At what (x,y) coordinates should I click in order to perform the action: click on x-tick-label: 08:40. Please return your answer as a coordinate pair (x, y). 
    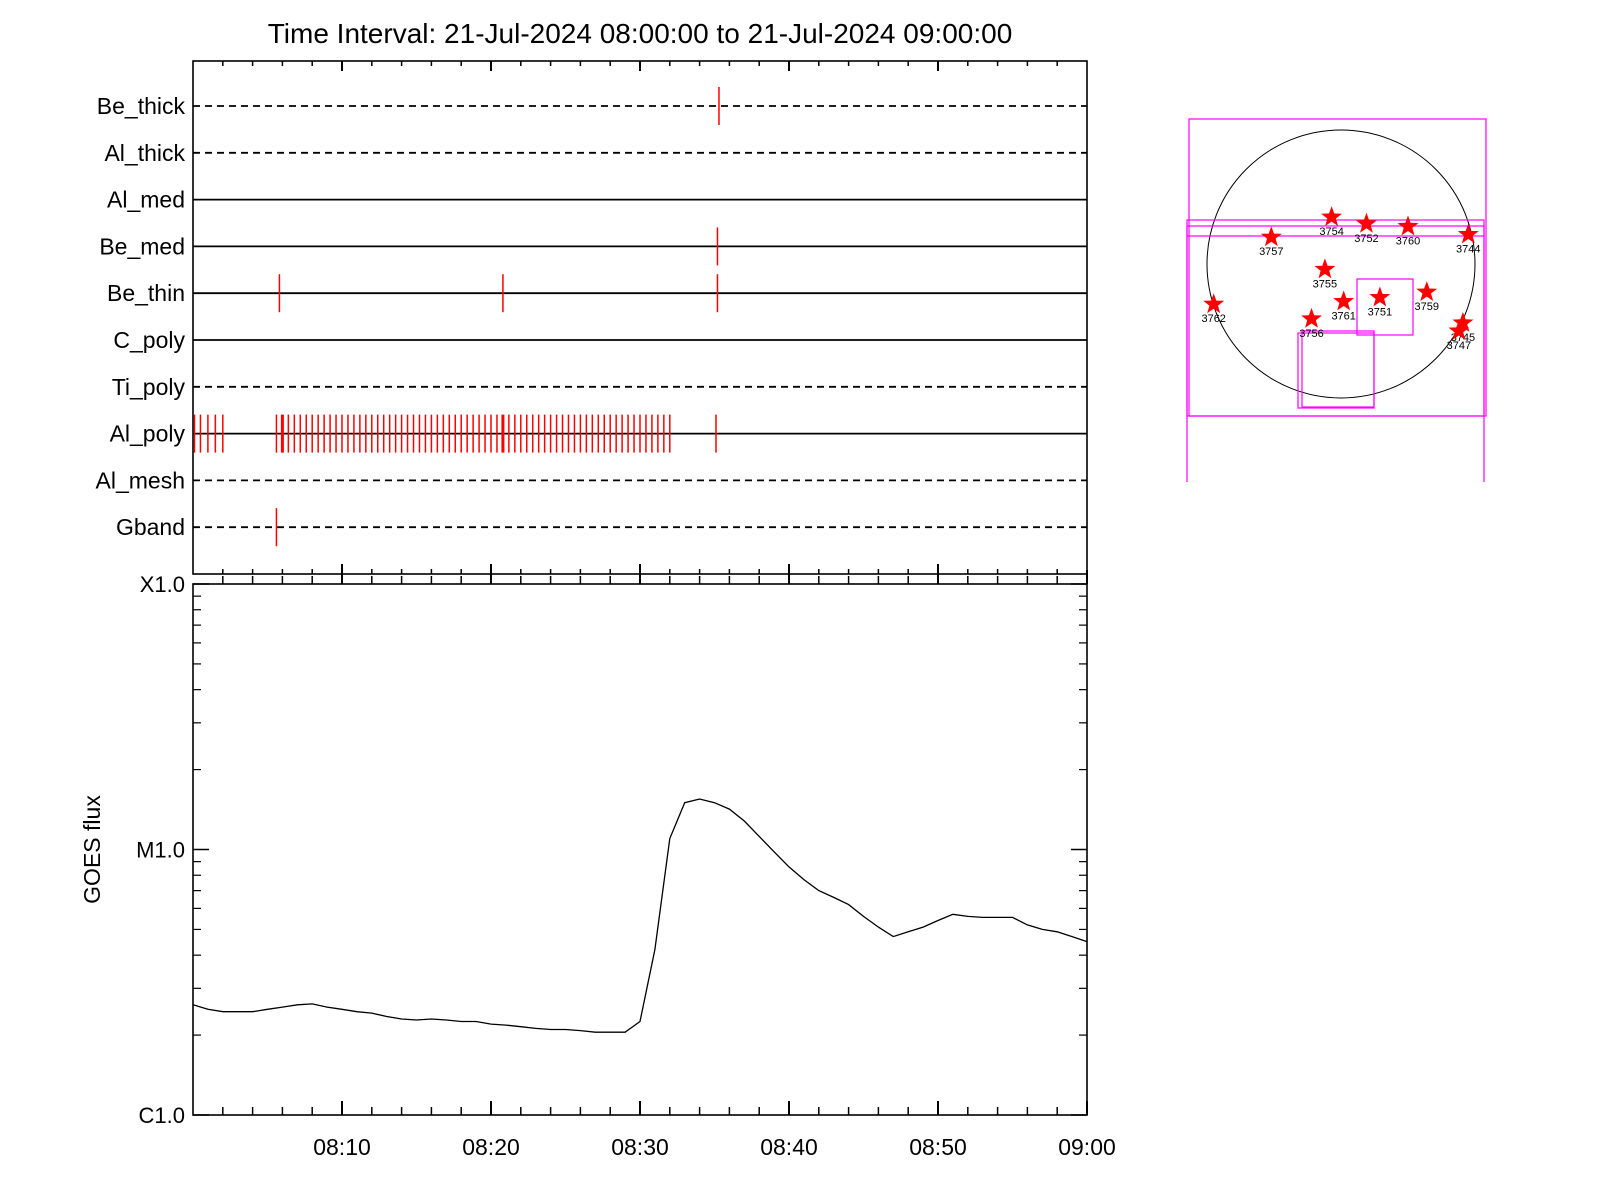
    Looking at the image, I should click on (789, 1147).